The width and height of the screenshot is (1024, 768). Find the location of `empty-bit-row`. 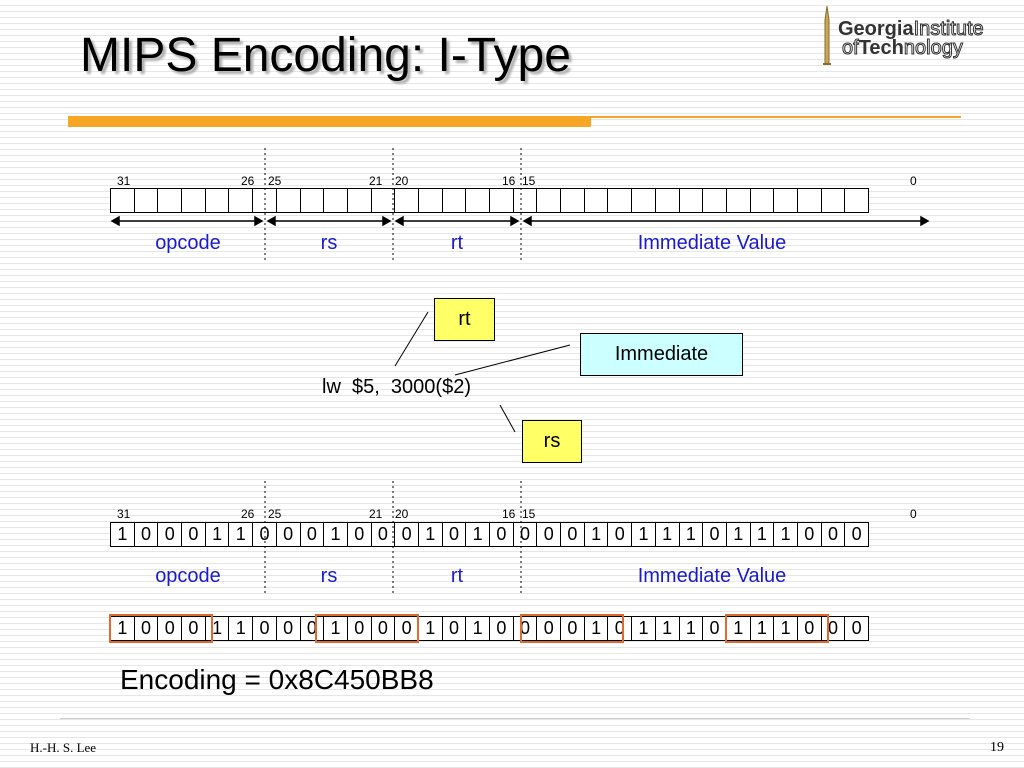

empty-bit-row is located at coordinates (489, 200).